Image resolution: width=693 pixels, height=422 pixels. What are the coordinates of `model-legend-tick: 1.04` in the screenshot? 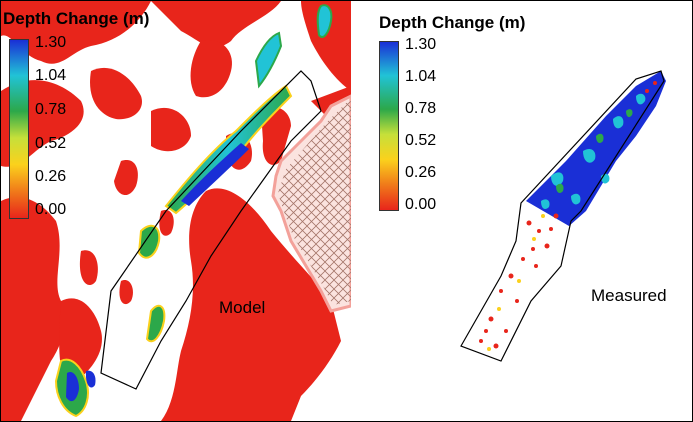 It's located at (51, 75).